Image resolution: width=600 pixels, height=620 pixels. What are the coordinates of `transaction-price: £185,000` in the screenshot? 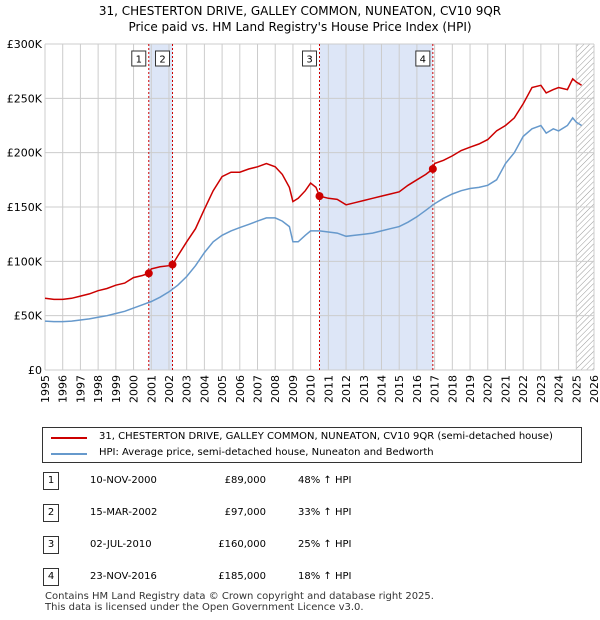 It's located at (242, 576).